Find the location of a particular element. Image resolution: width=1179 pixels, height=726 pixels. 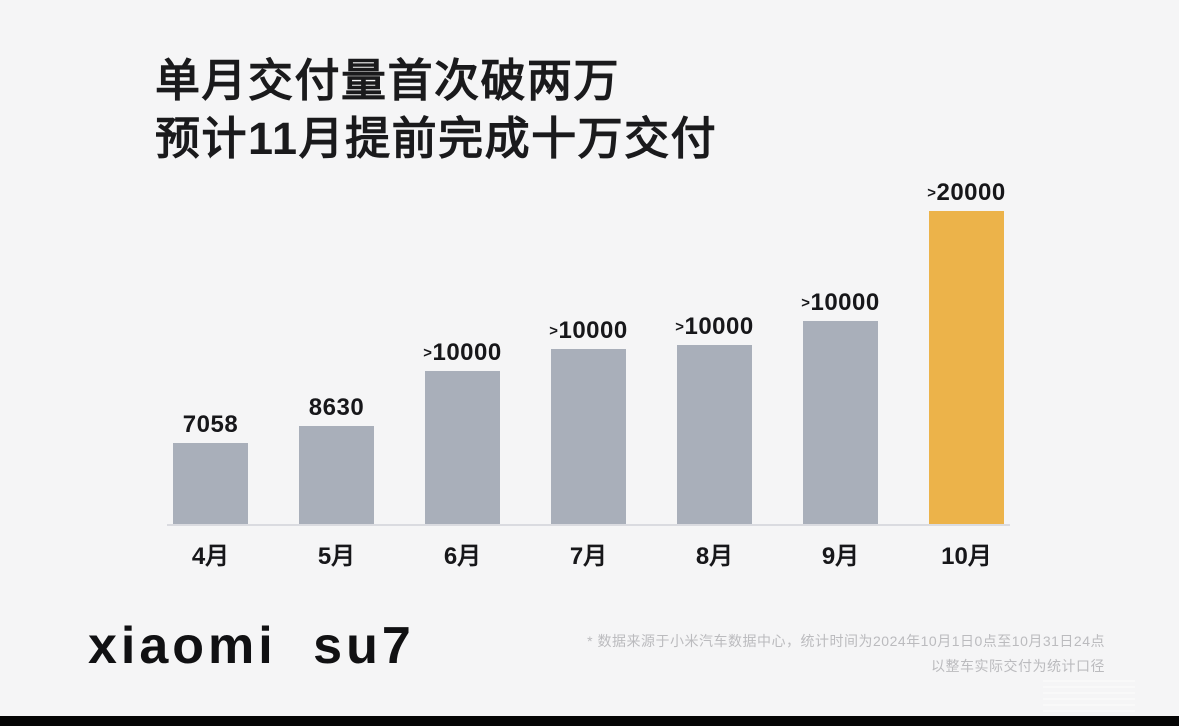

bar-column: >10000 9月 is located at coordinates (840, 370).